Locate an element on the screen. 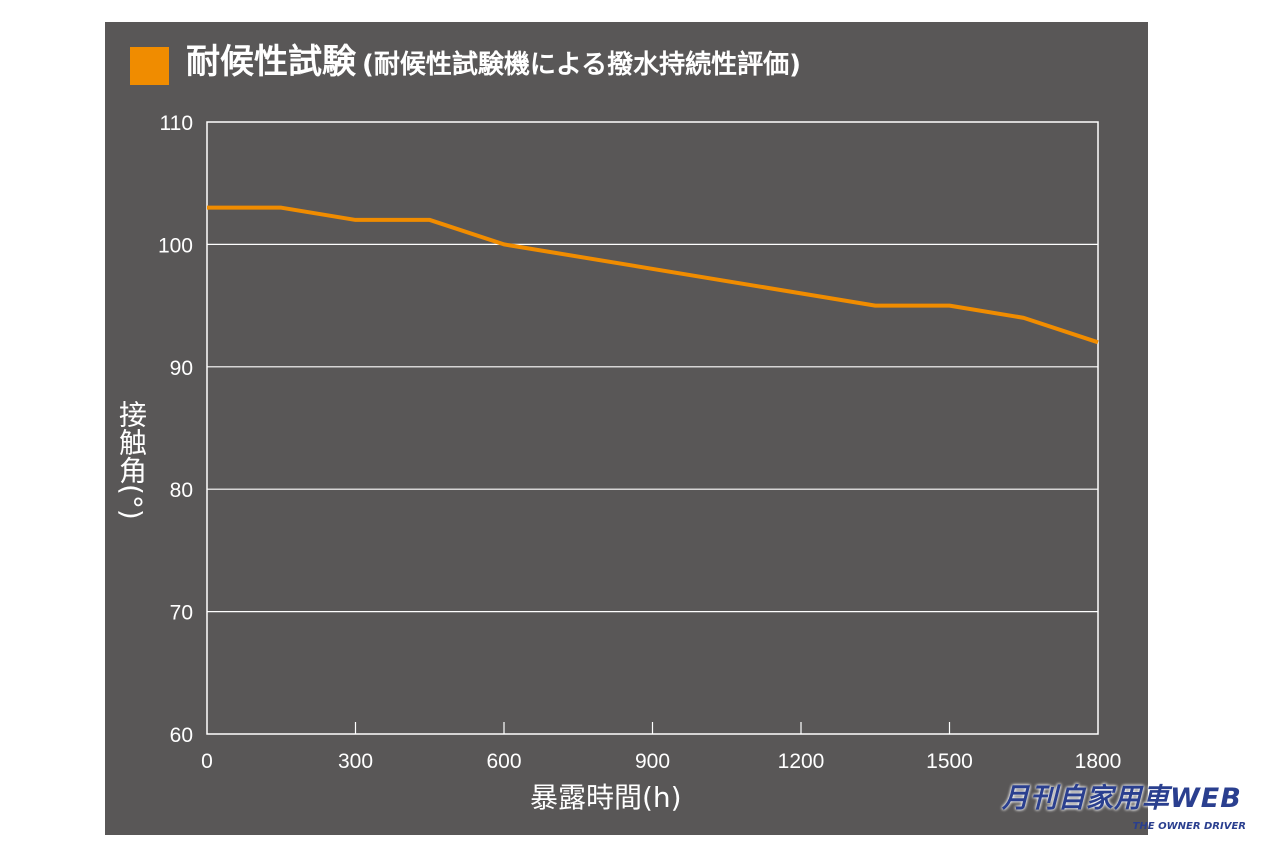 This screenshot has height=850, width=1280. logo: 月刊自家用車WEB THE OWNER DRIVER is located at coordinates (1127, 809).